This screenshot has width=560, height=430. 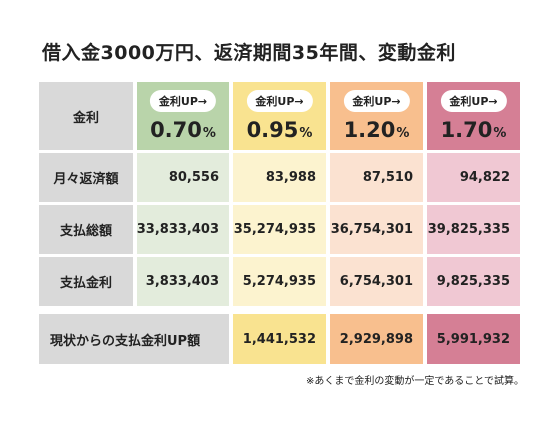 I want to click on header-label: 金利, so click(x=85, y=118).